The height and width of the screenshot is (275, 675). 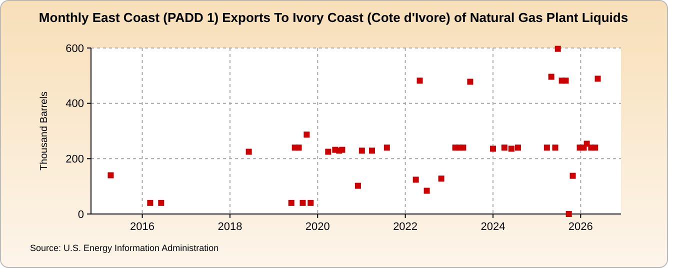 What do you see at coordinates (142, 227) in the screenshot?
I see `x-tick-label: 2016` at bounding box center [142, 227].